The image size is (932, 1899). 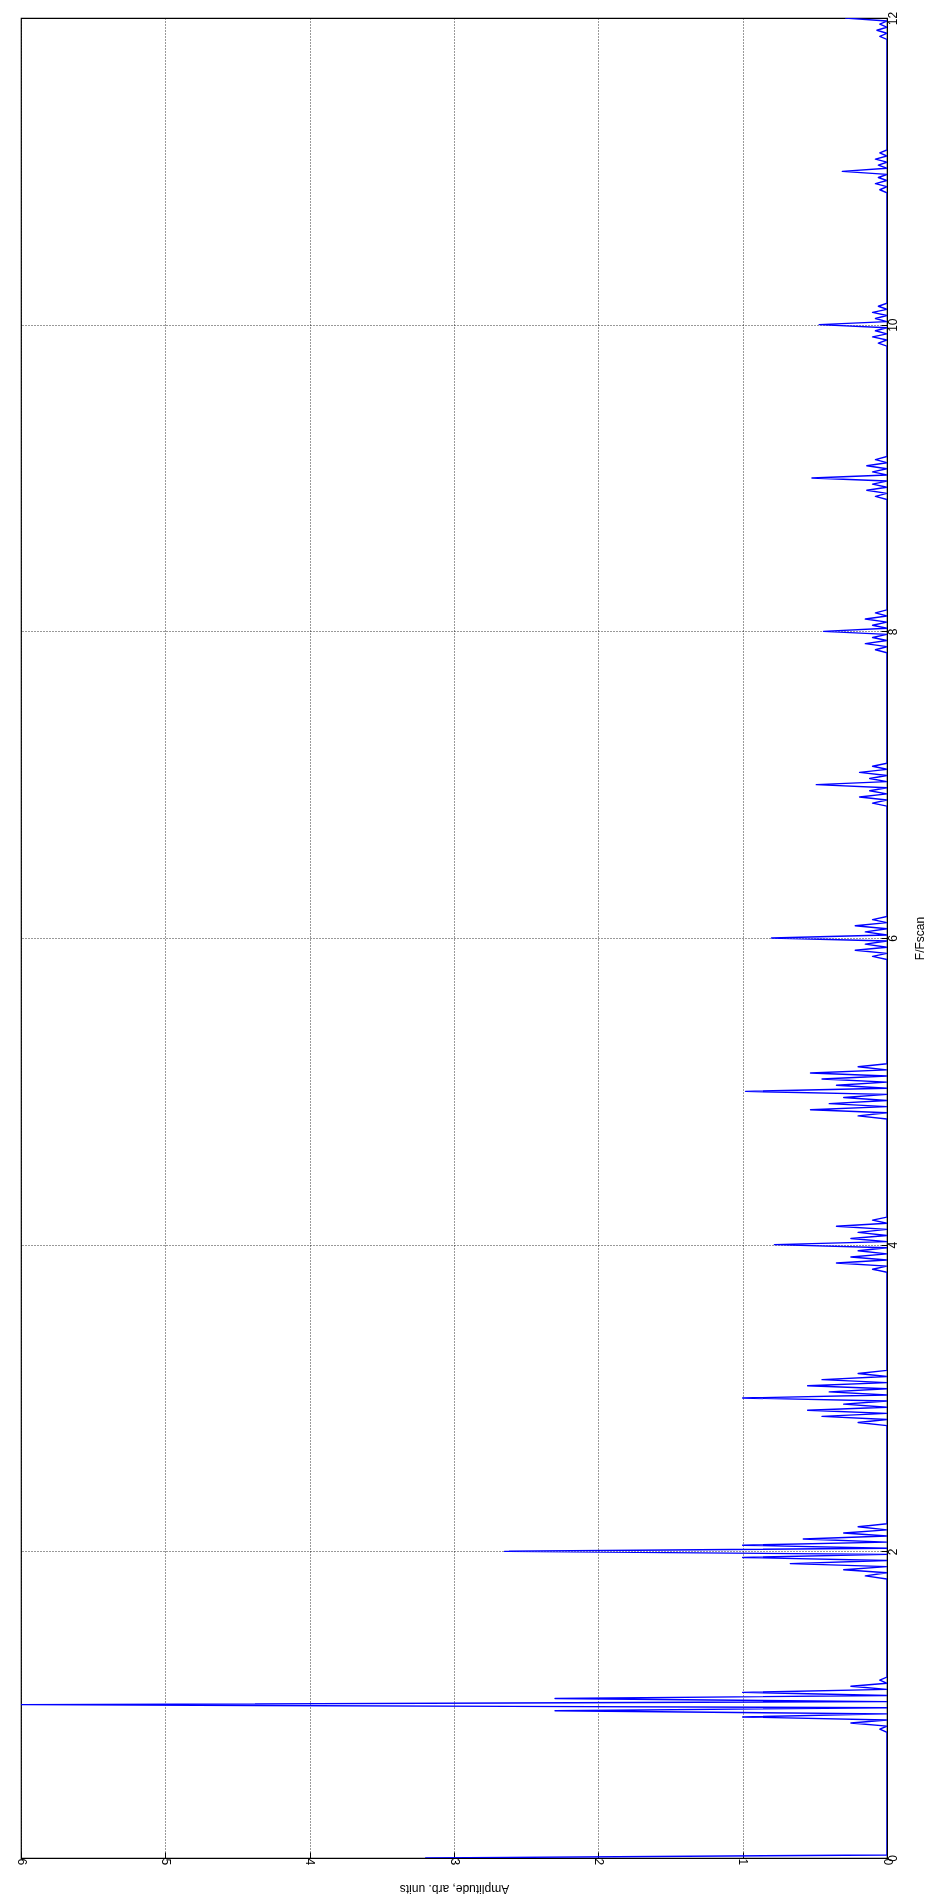 I want to click on y-tick-label: 12, so click(x=892, y=18).